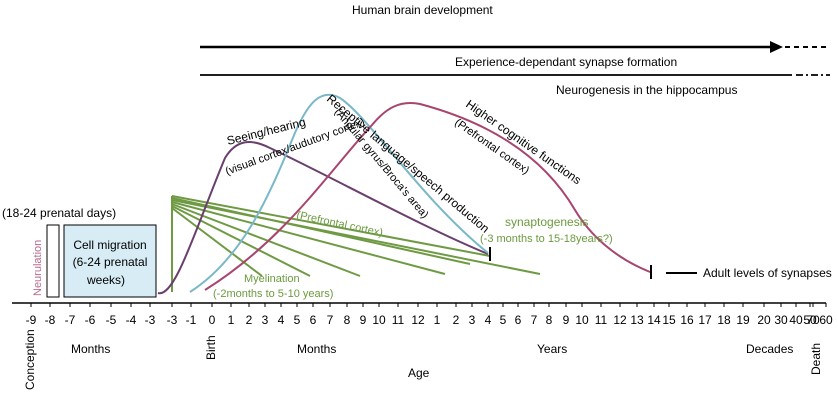 The image size is (838, 414). What do you see at coordinates (669, 320) in the screenshot?
I see `axis-tick-label: 15` at bounding box center [669, 320].